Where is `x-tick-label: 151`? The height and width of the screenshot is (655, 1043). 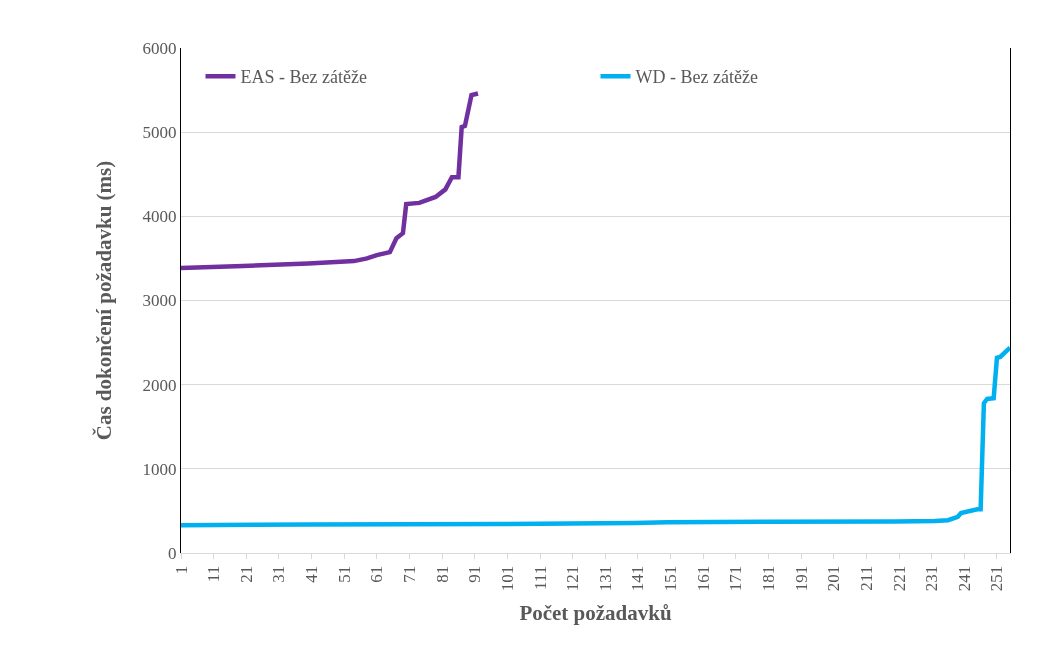
x-tick-label: 151 is located at coordinates (671, 578).